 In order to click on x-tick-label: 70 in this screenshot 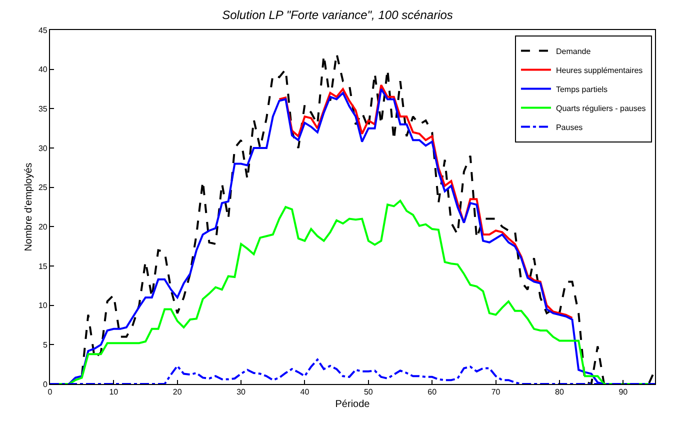, I will do `click(496, 392)`.